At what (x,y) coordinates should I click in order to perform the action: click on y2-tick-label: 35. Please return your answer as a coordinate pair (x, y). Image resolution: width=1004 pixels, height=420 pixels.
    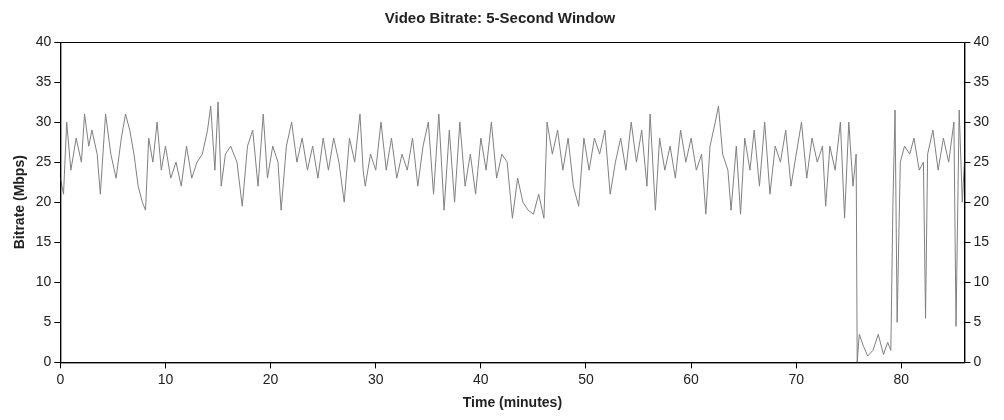
    Looking at the image, I should click on (981, 80).